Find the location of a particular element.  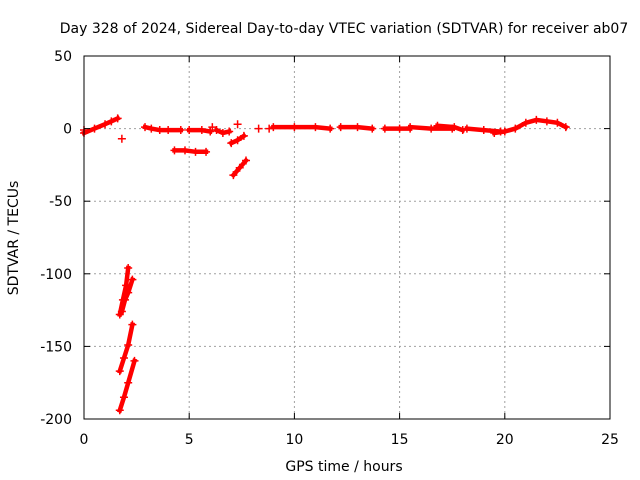

x-tick-label: 20 is located at coordinates (505, 440).